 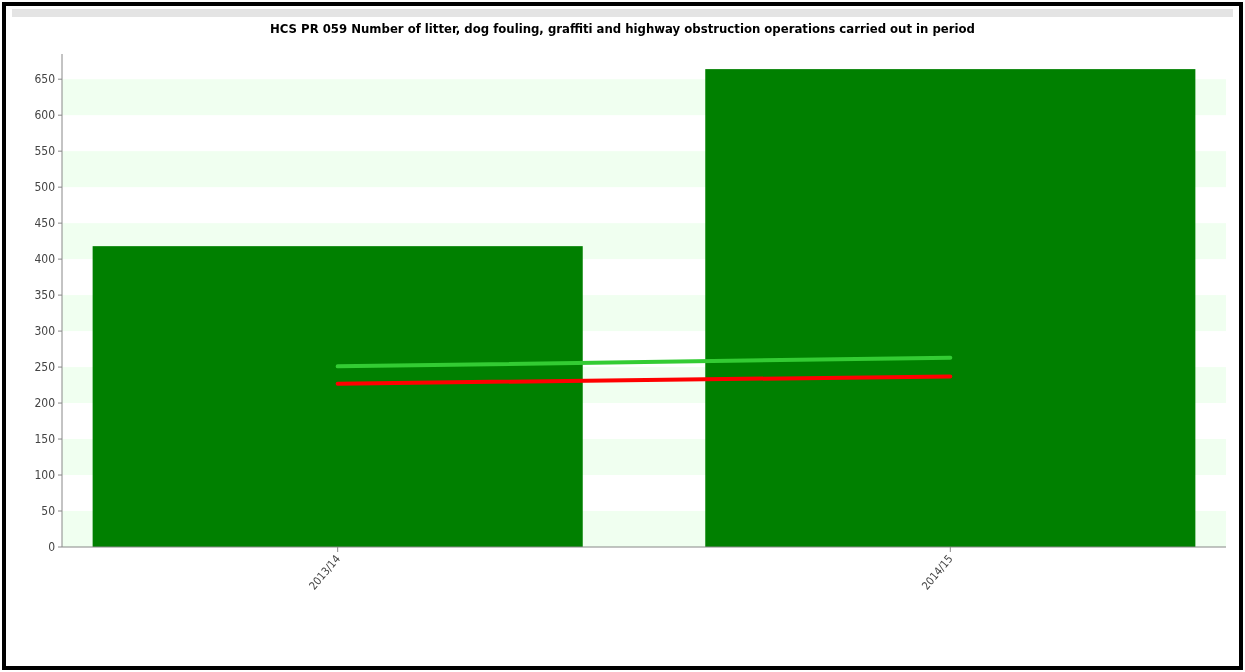 What do you see at coordinates (45, 475) in the screenshot?
I see `y-tick-label: 100` at bounding box center [45, 475].